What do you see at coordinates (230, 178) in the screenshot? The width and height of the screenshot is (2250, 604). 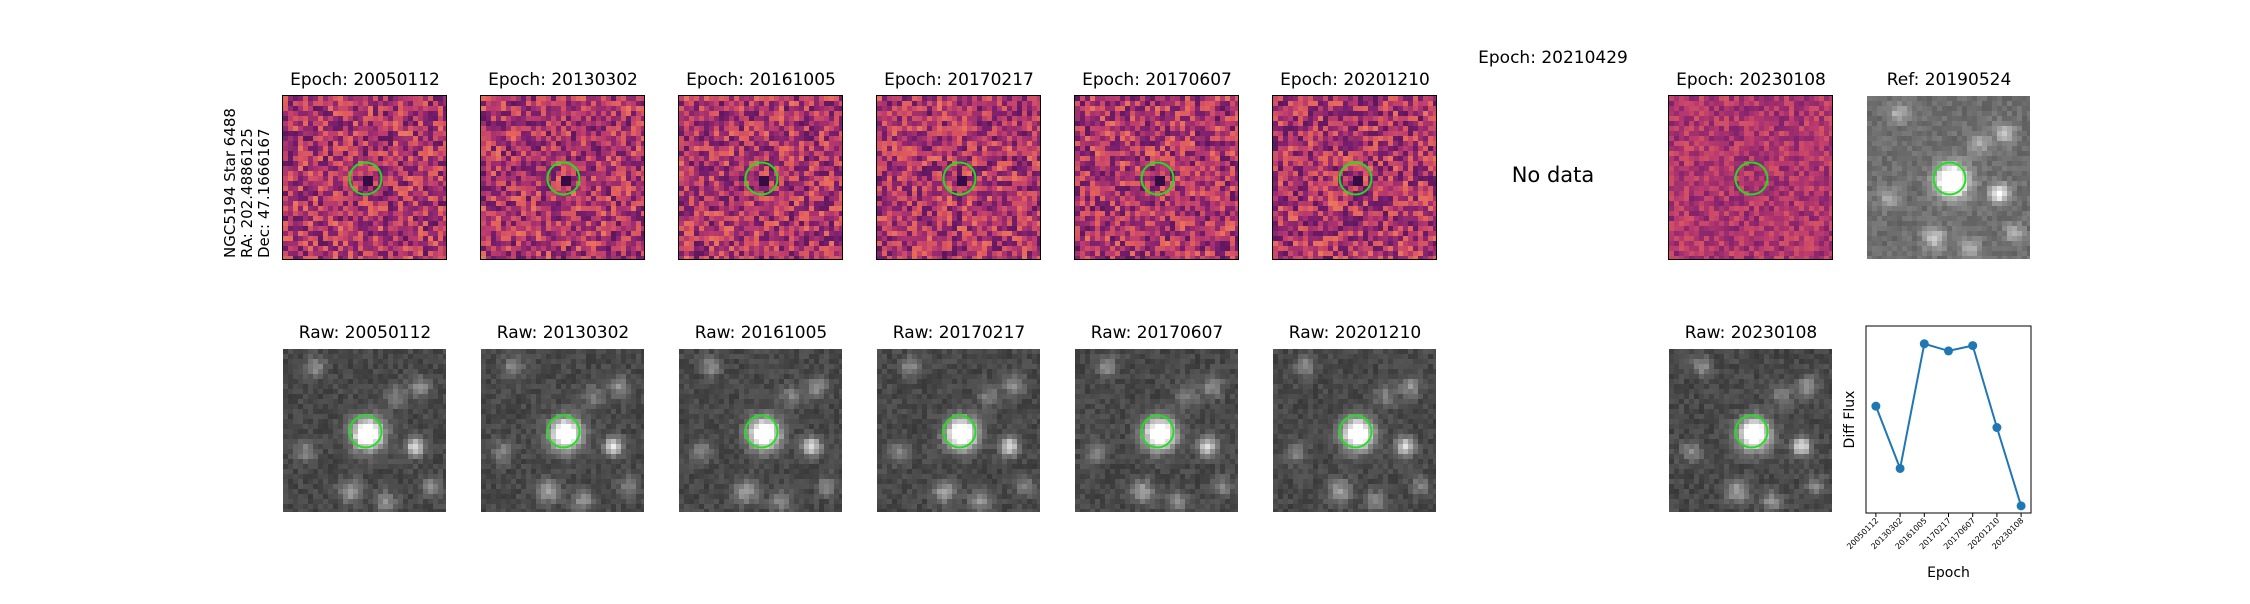 I see `star-name: NGC5194 Star 6488` at bounding box center [230, 178].